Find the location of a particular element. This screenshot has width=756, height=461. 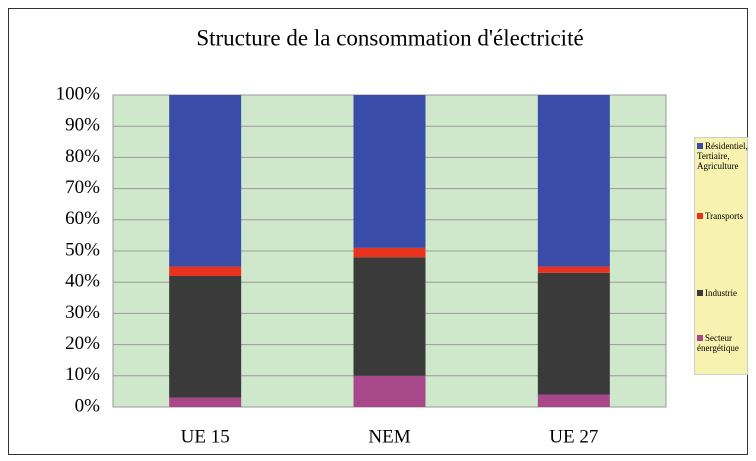

legend-label: Transports is located at coordinates (724, 216).